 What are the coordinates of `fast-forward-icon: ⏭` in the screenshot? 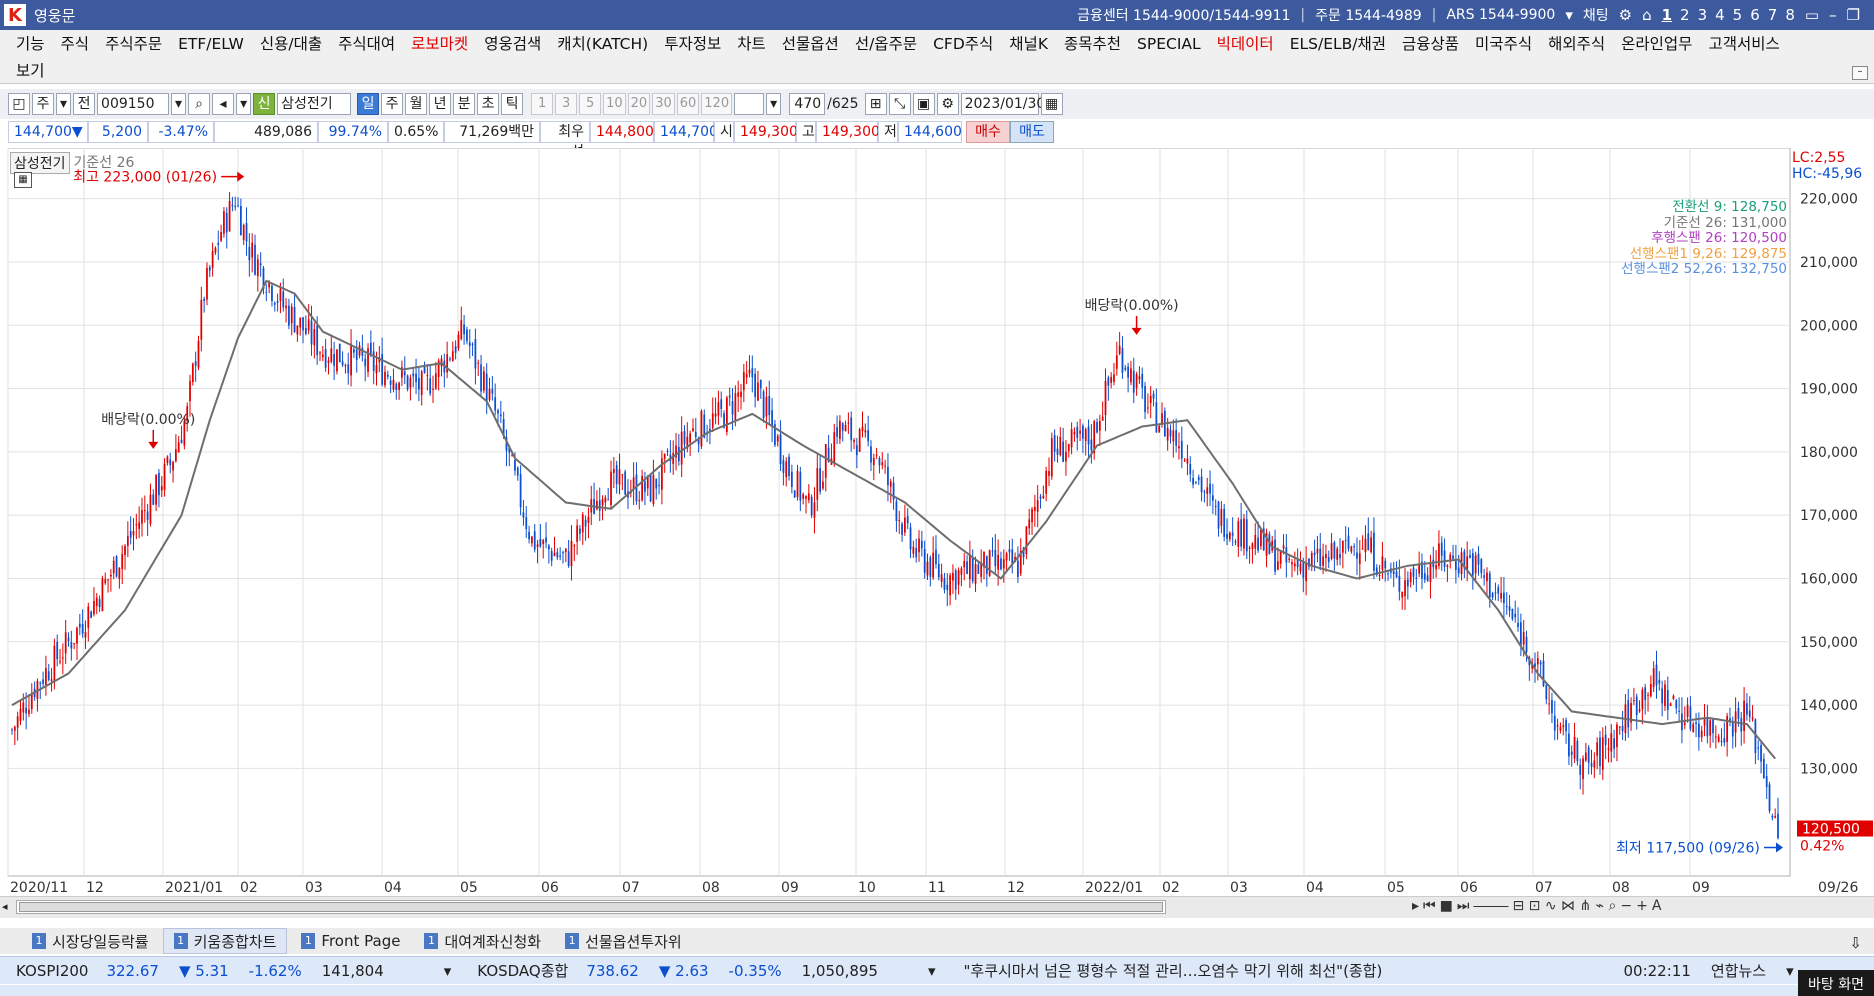 It's located at (1463, 906).